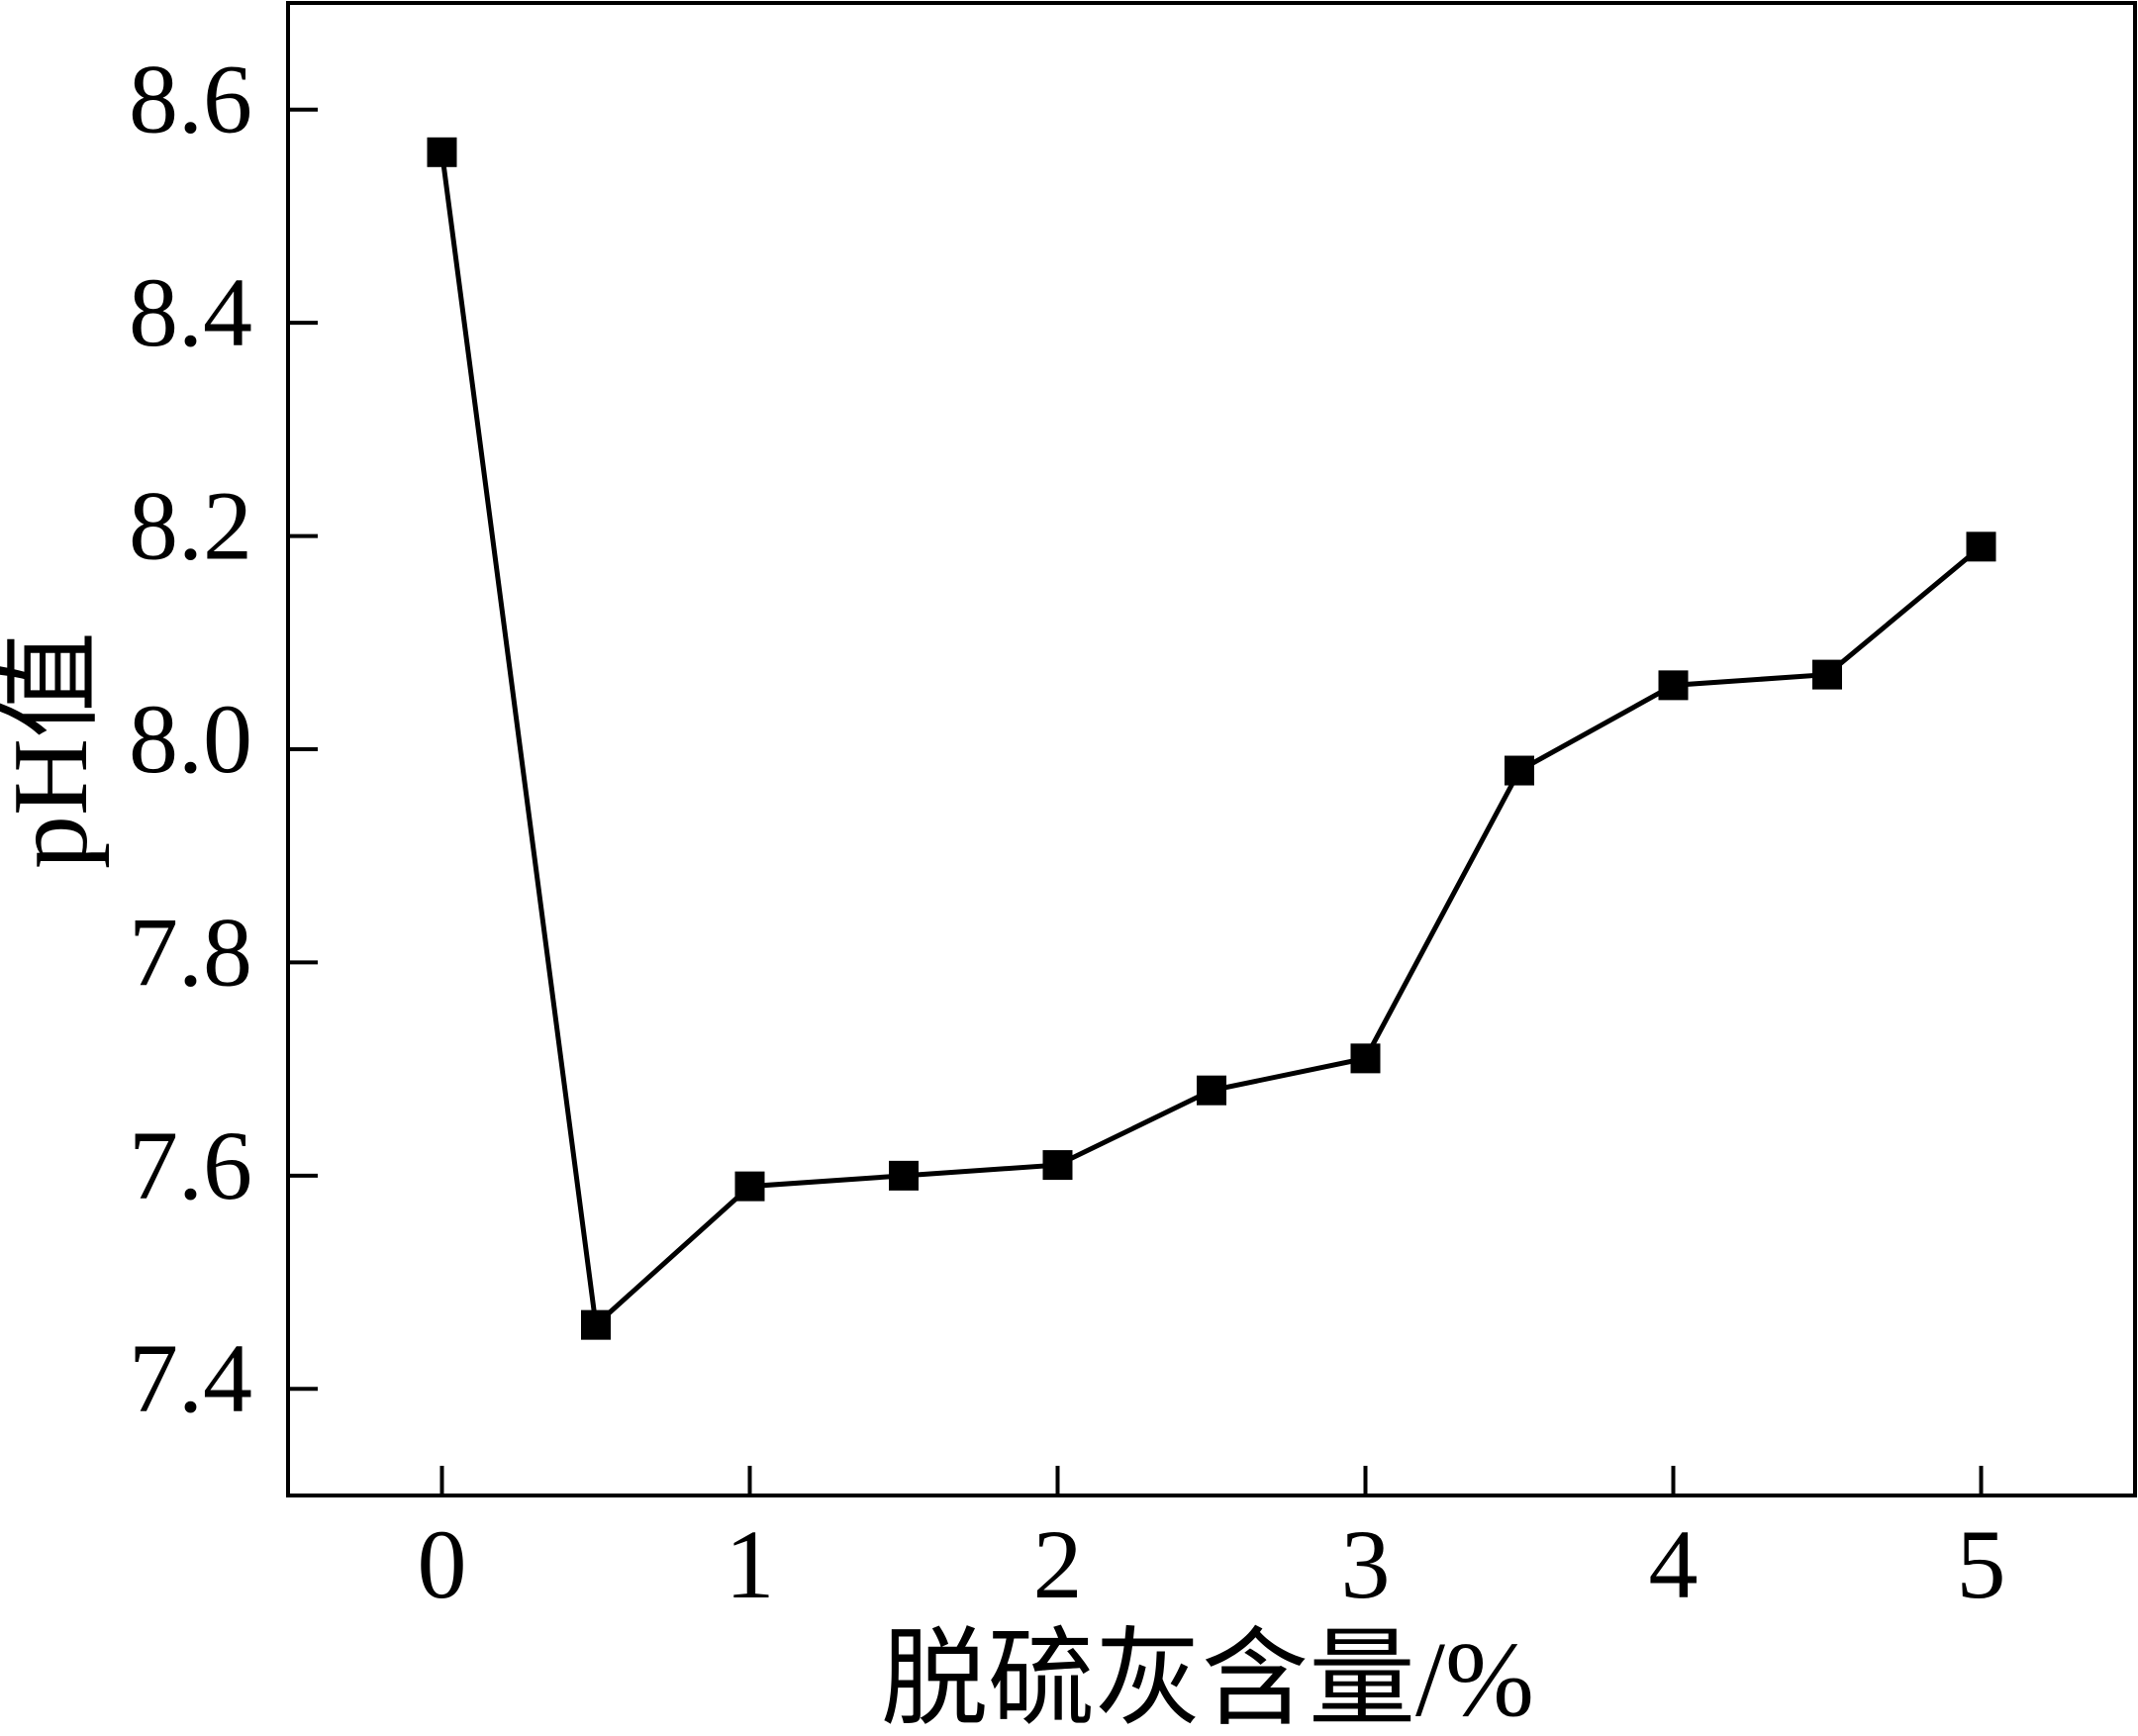 This screenshot has width=2138, height=1736. What do you see at coordinates (1981, 1564) in the screenshot?
I see `x-tick-label: 5` at bounding box center [1981, 1564].